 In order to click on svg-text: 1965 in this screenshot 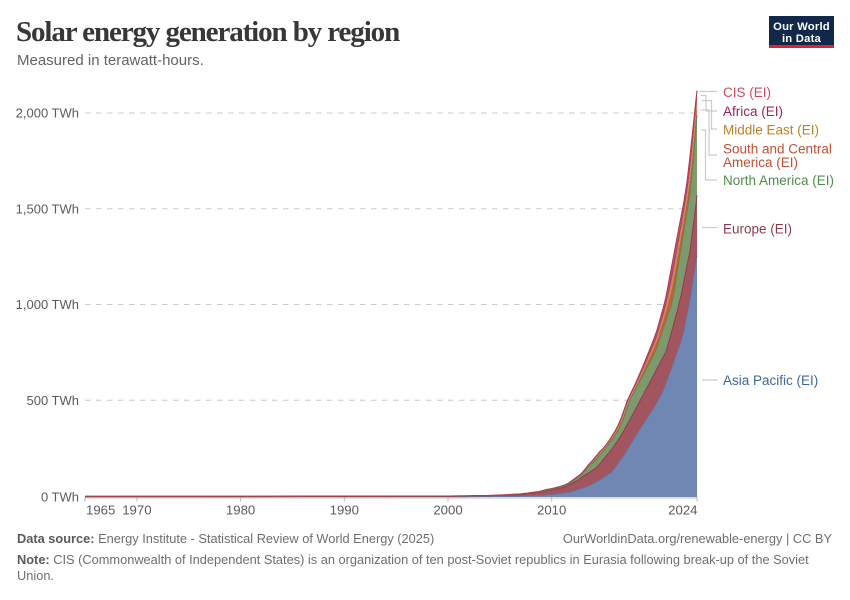, I will do `click(100, 510)`.